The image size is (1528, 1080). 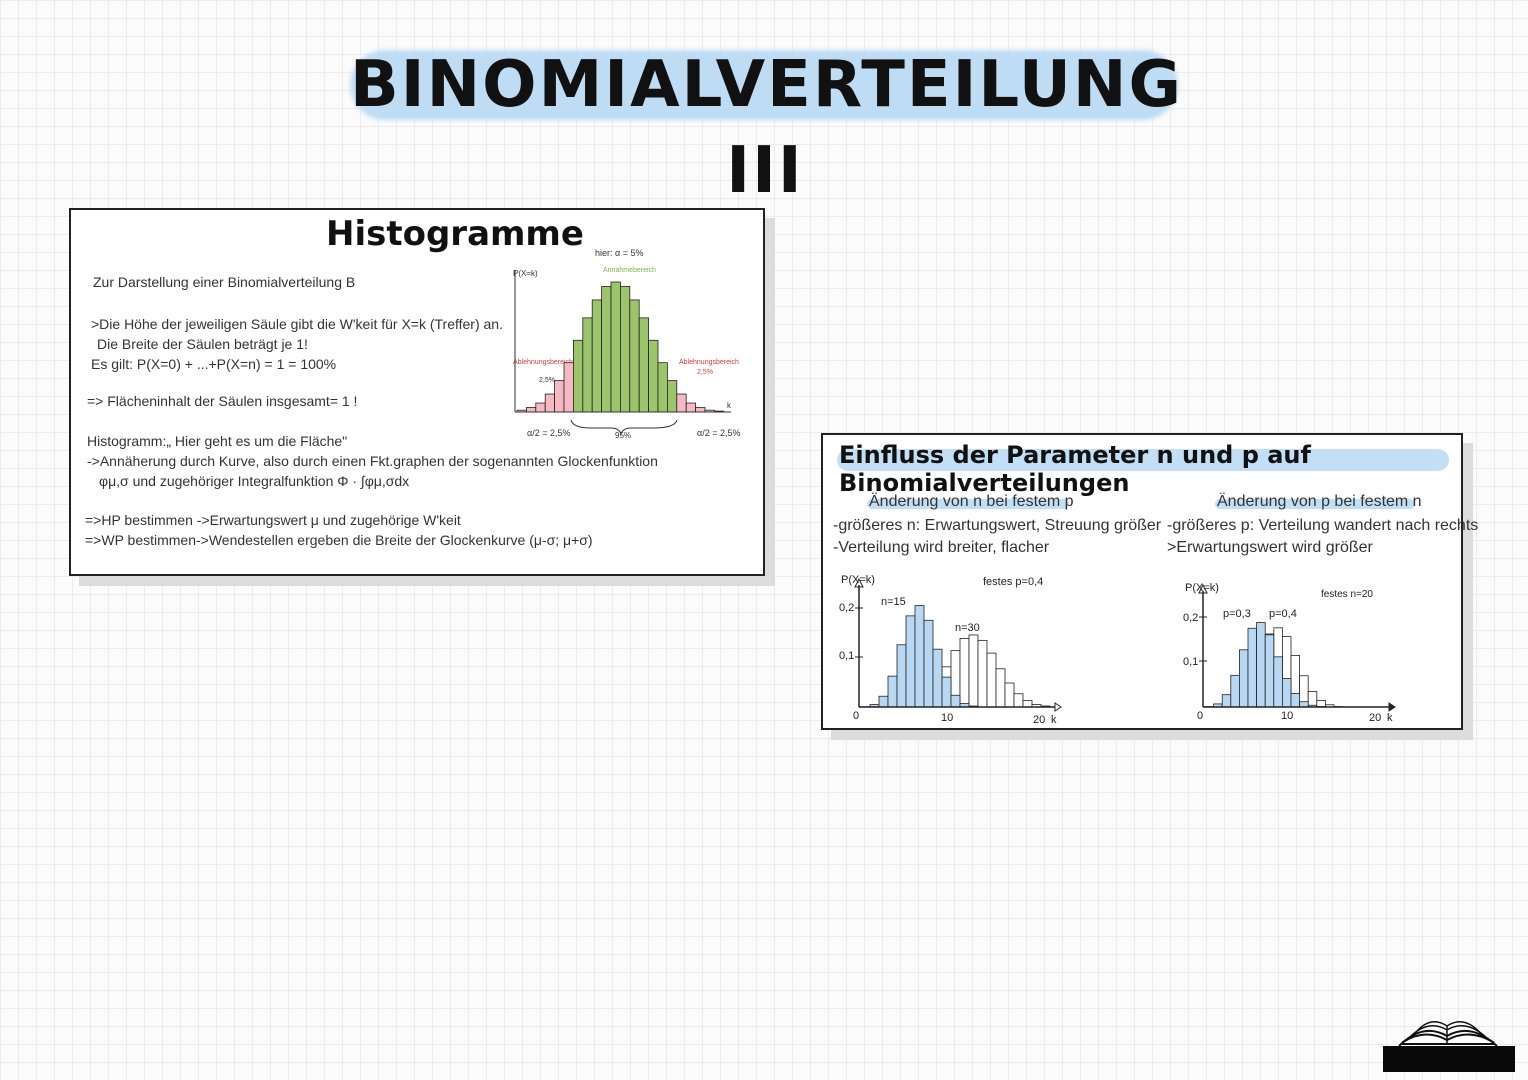 I want to click on annotation-reject-left: Ablehnungsbereich, so click(x=543, y=362).